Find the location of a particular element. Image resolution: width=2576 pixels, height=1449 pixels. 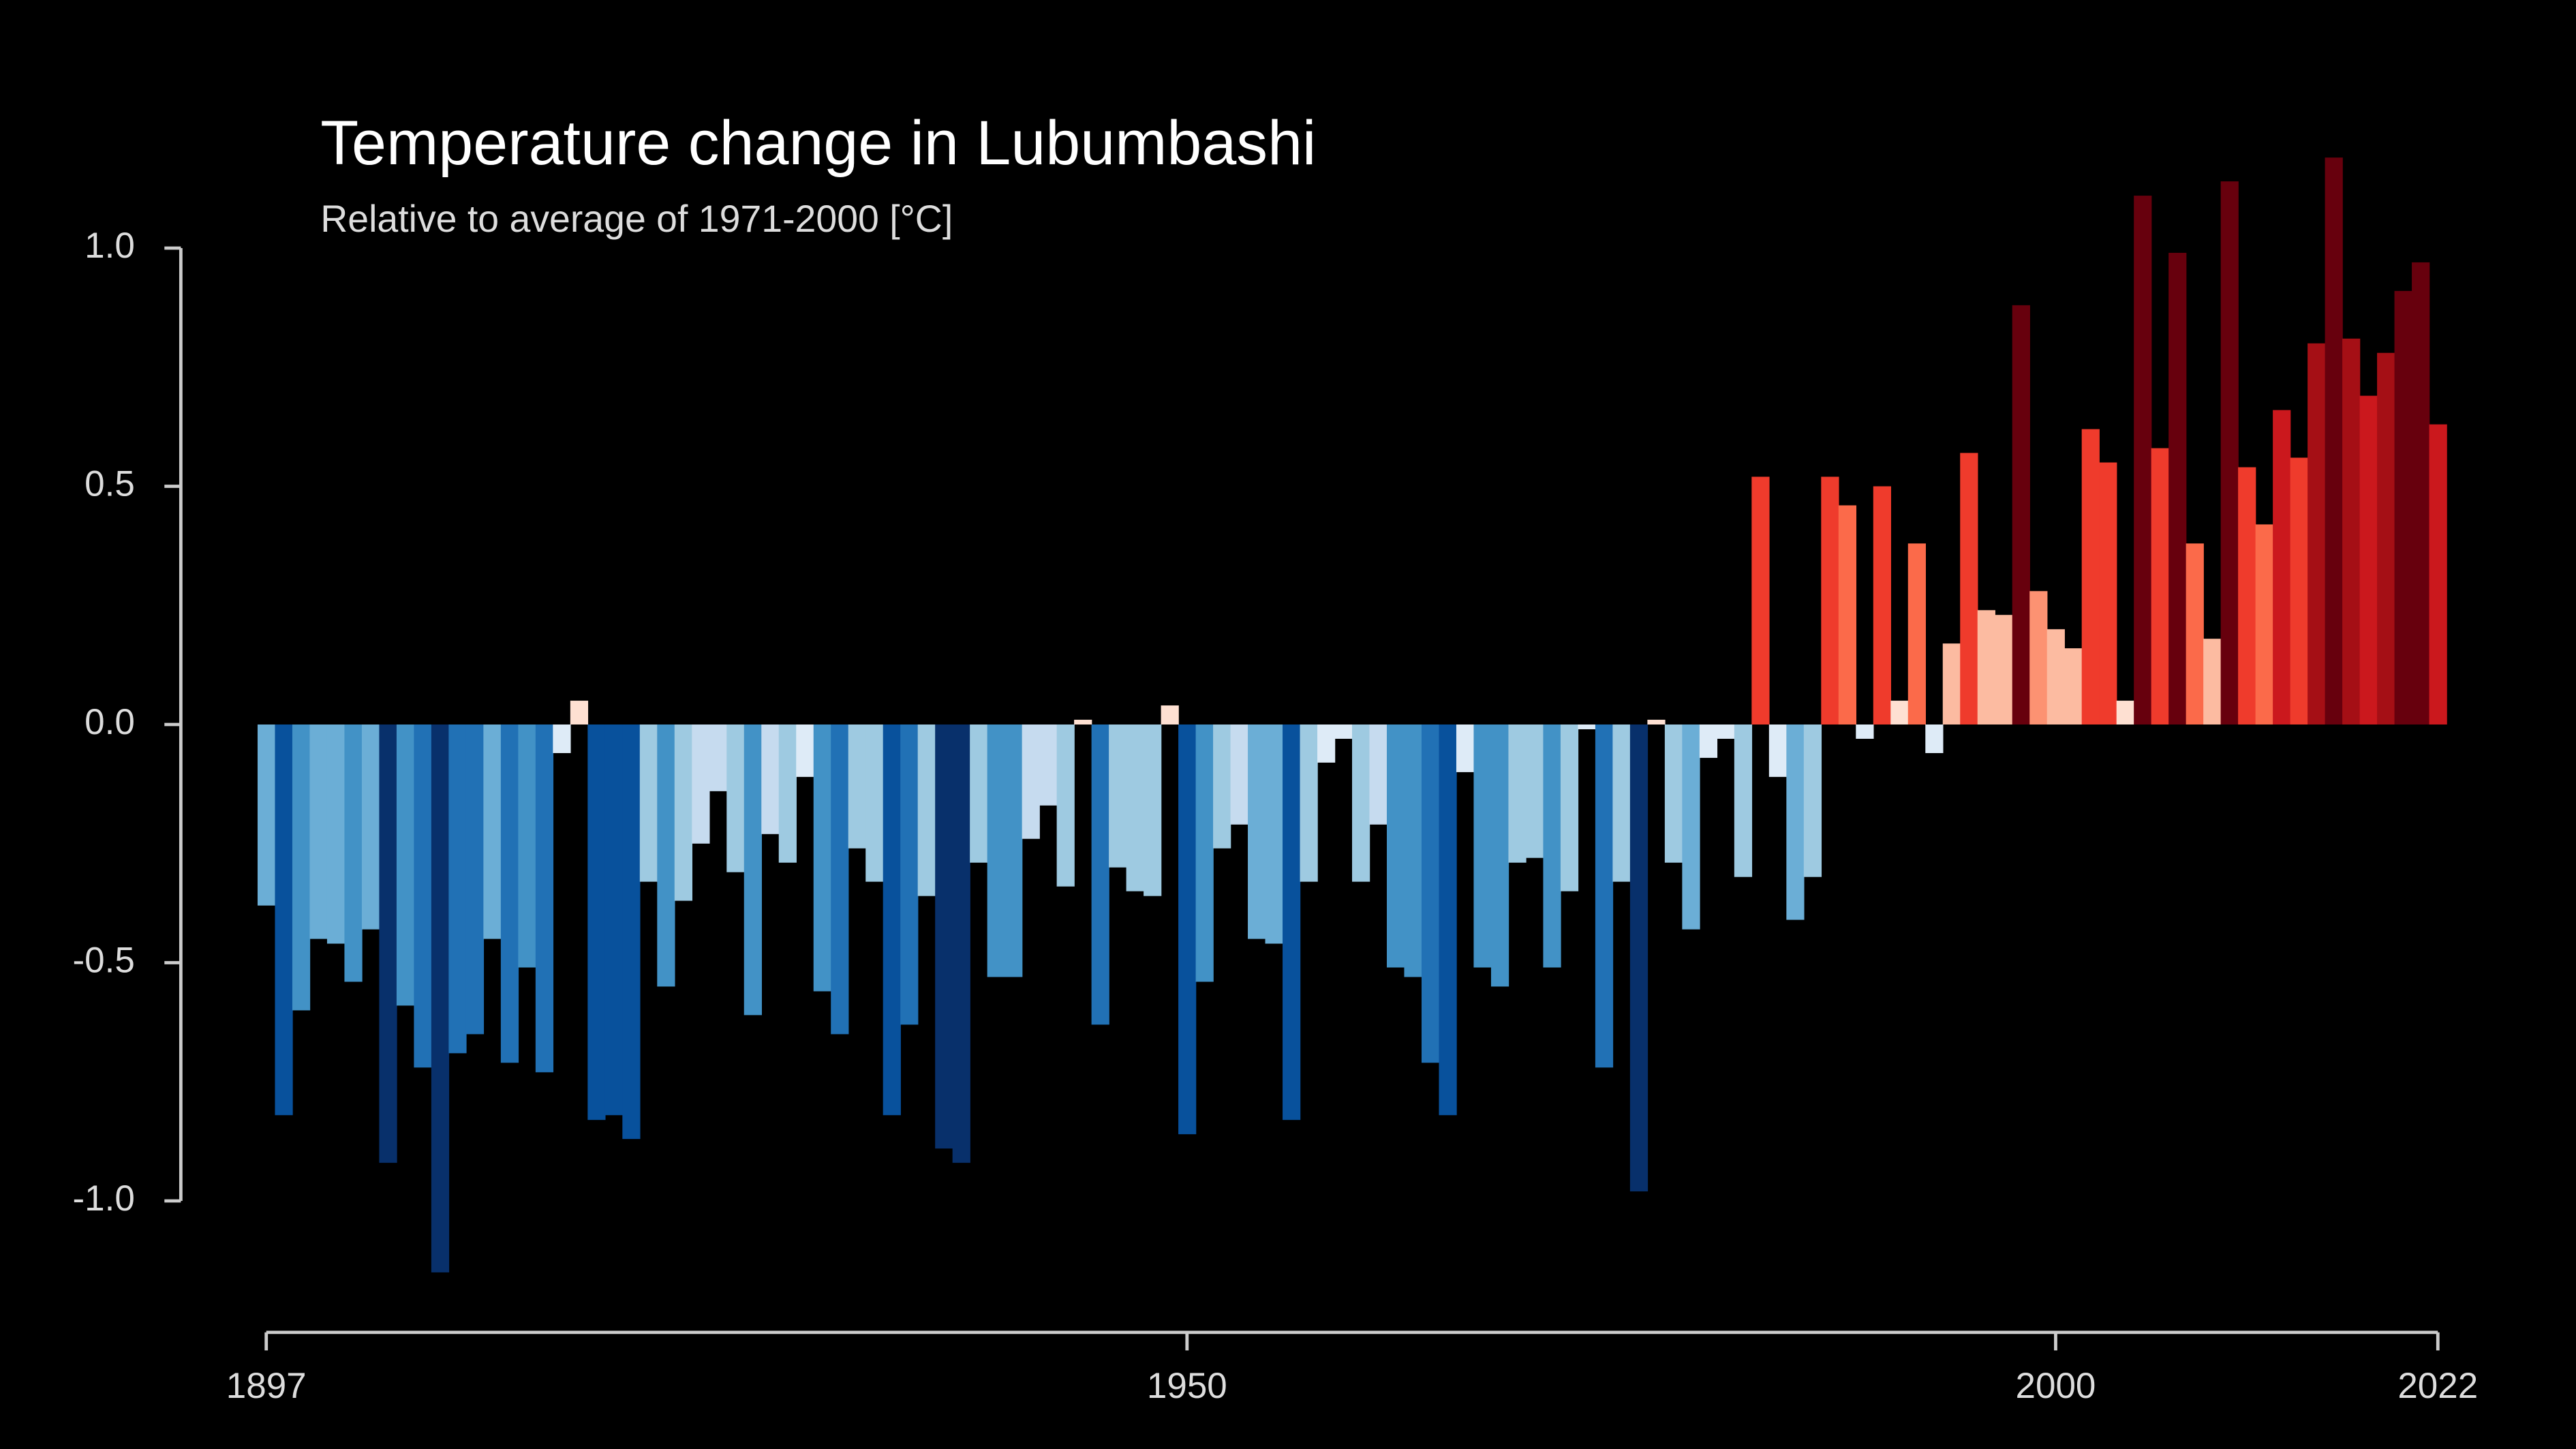

y-tick-label: 1.0 is located at coordinates (110, 246).